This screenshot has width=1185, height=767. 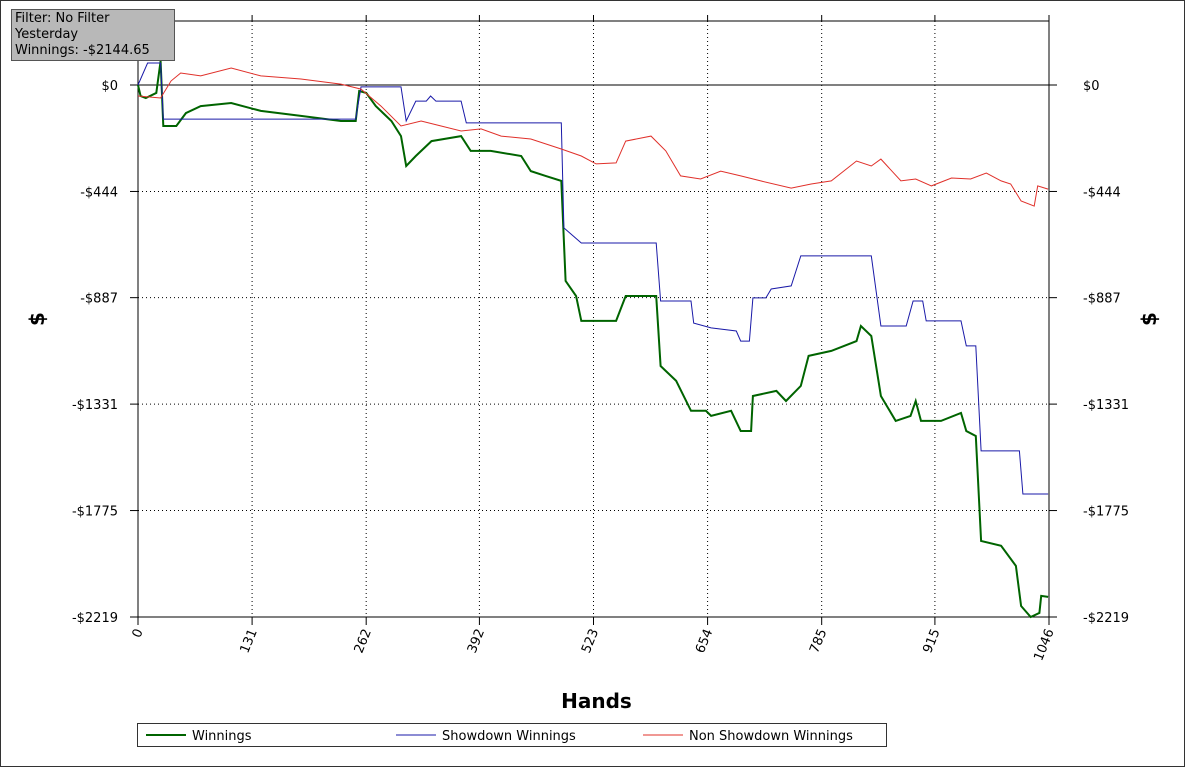 What do you see at coordinates (99, 299) in the screenshot?
I see `y-tick-label: -$887` at bounding box center [99, 299].